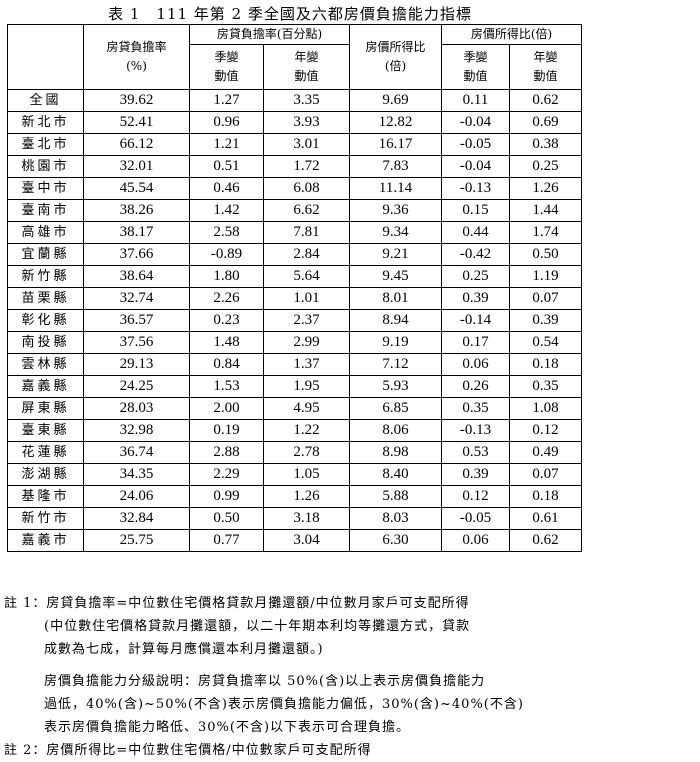 This screenshot has height=762, width=700. I want to click on table-cell: 1.19, so click(545, 276).